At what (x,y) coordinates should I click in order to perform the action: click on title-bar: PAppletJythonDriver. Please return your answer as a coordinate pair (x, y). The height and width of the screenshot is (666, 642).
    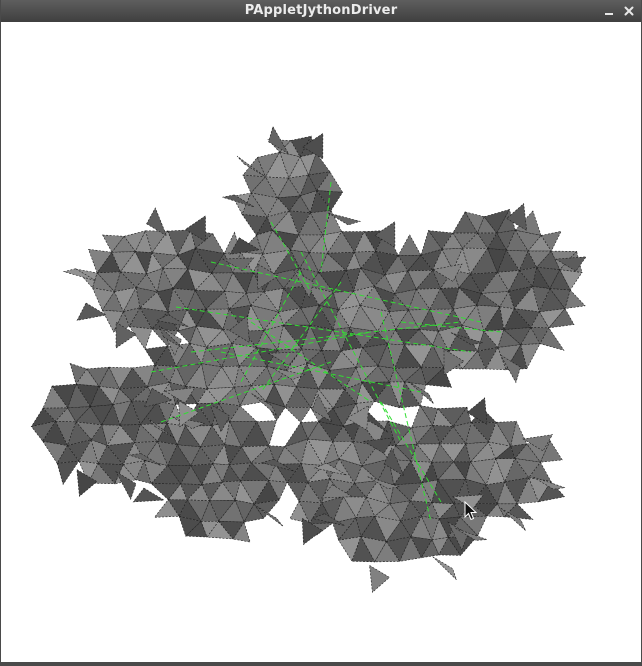
    Looking at the image, I should click on (321, 11).